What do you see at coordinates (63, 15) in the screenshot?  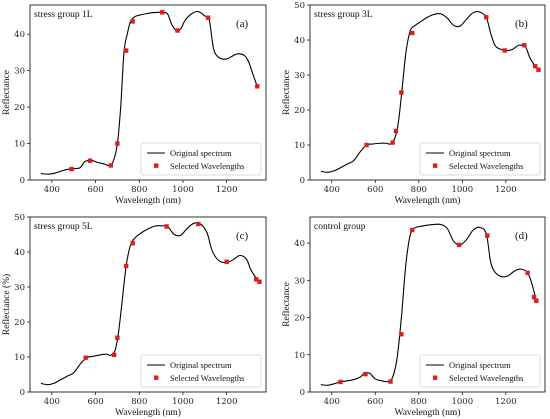 I see `panel-title: stress group 1L` at bounding box center [63, 15].